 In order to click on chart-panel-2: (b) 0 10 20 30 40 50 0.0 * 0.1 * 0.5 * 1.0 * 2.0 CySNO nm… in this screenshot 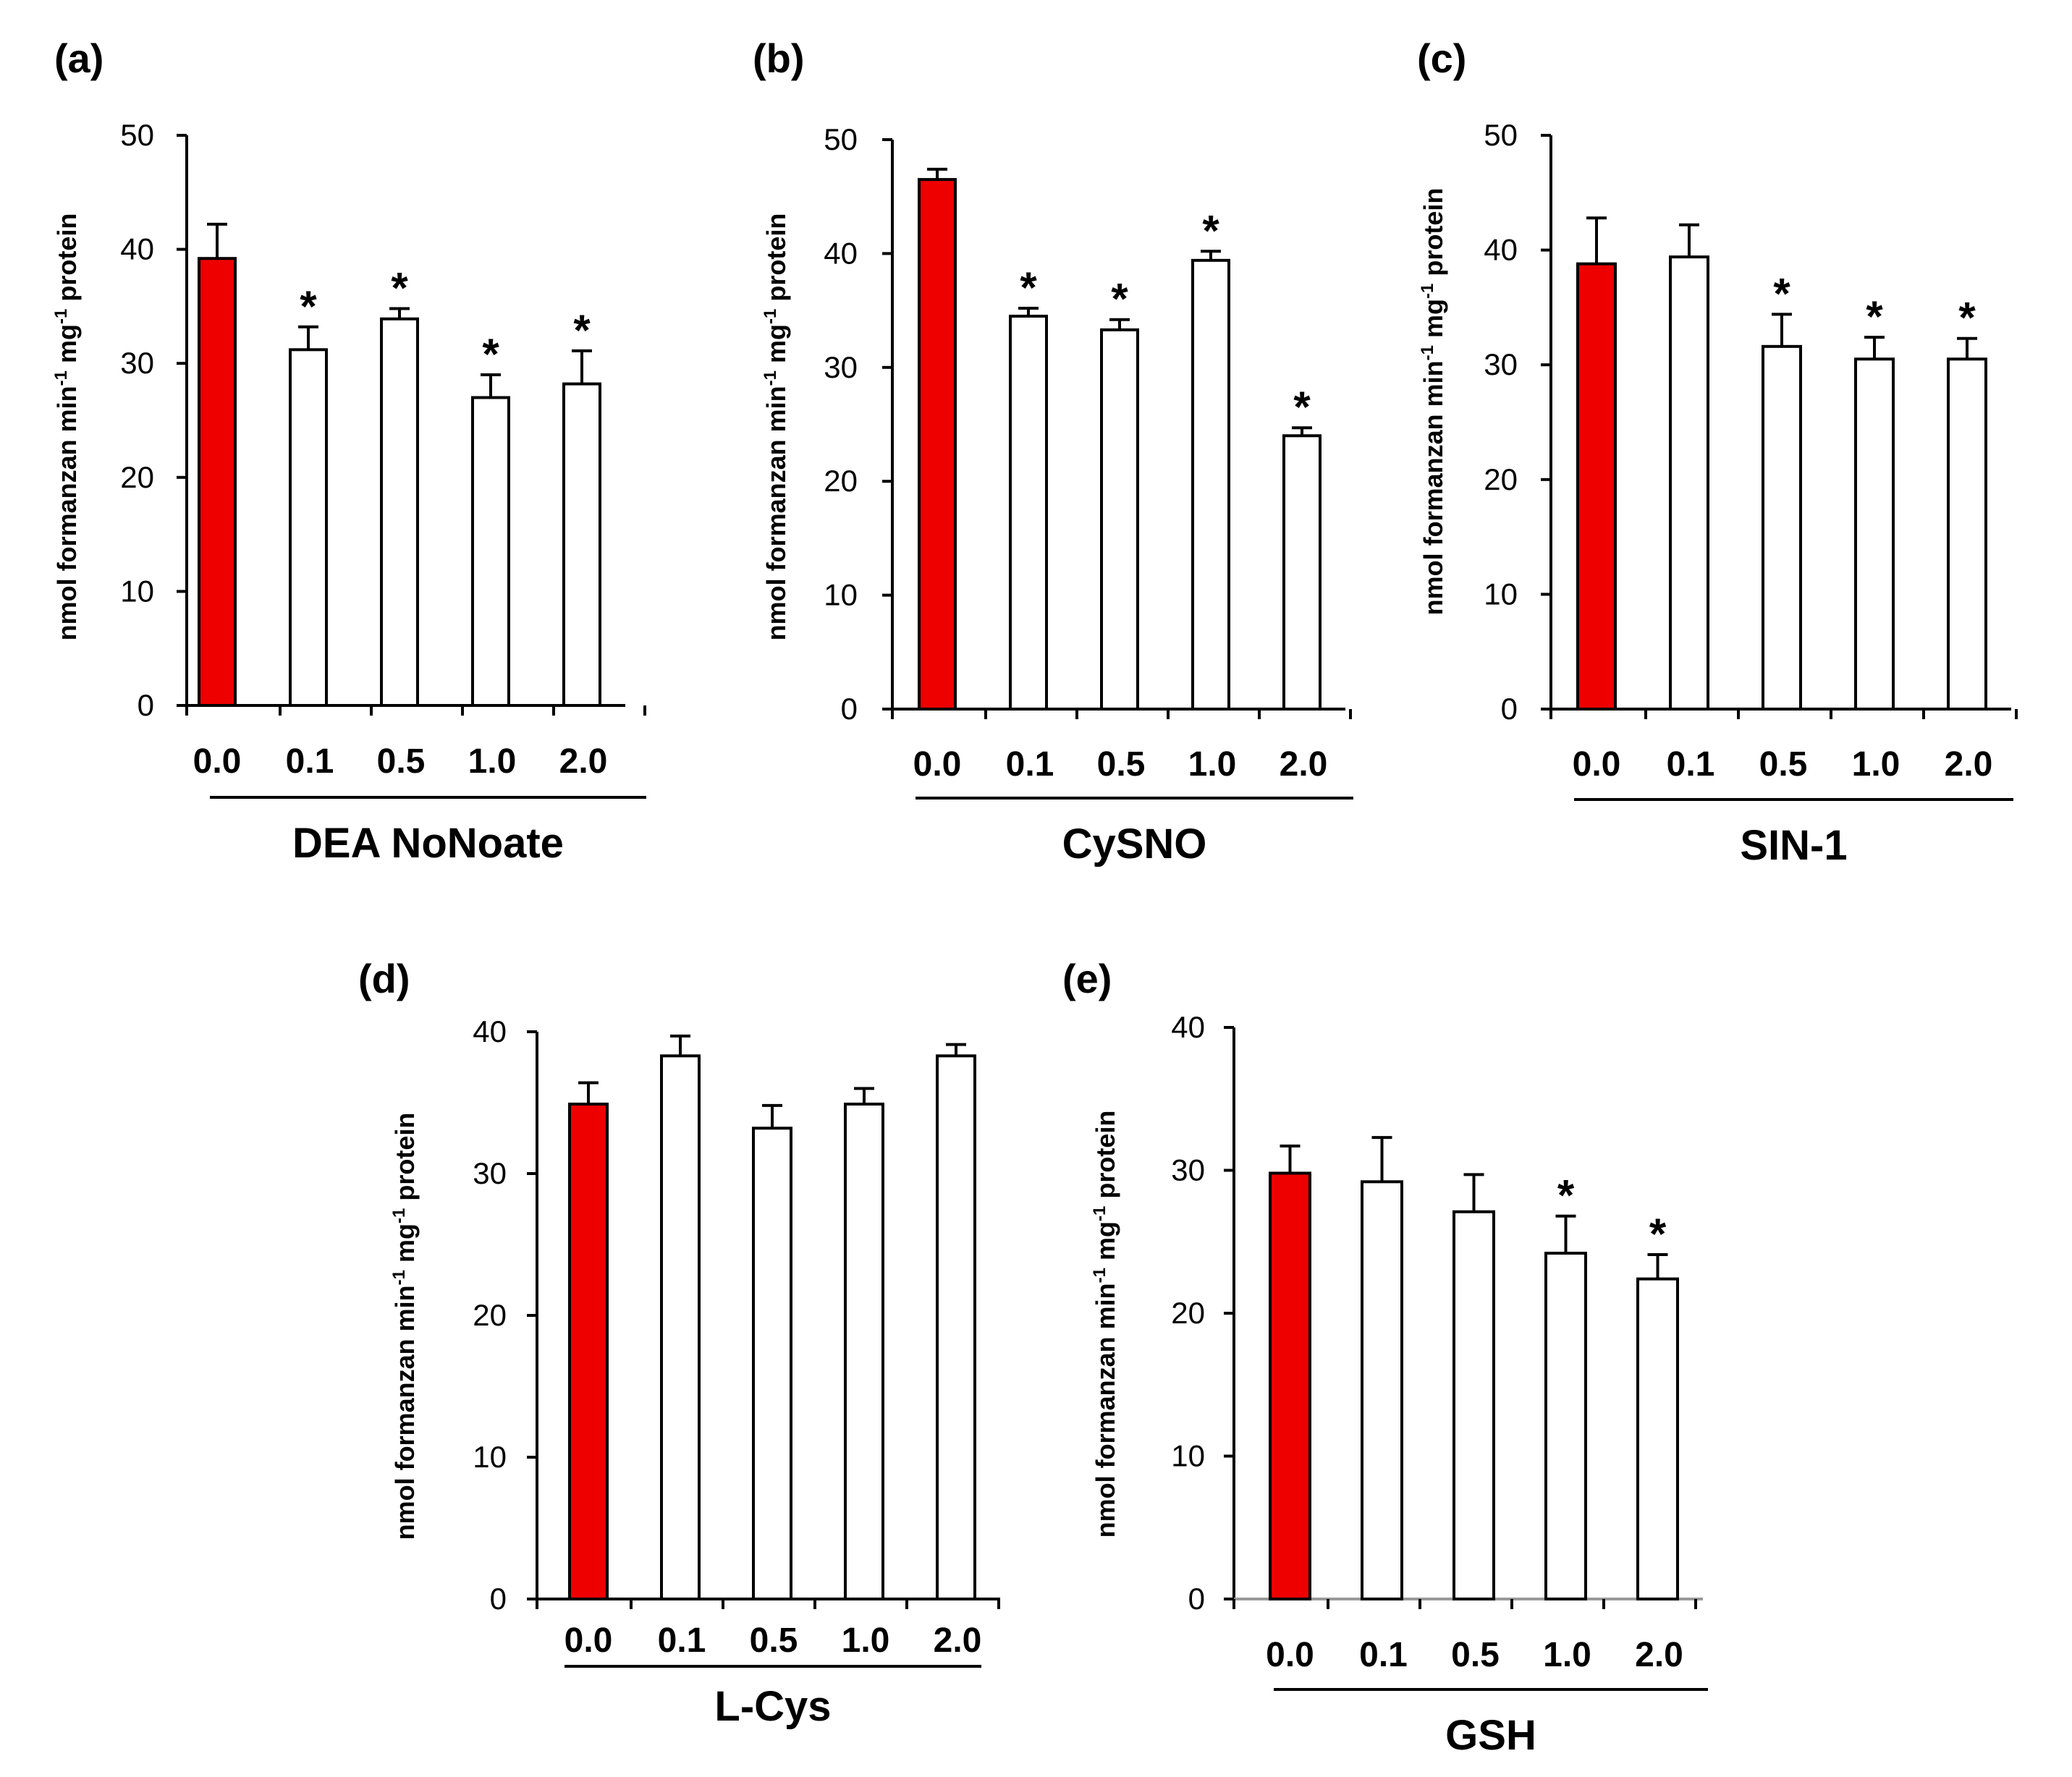, I will do `click(1053, 452)`.